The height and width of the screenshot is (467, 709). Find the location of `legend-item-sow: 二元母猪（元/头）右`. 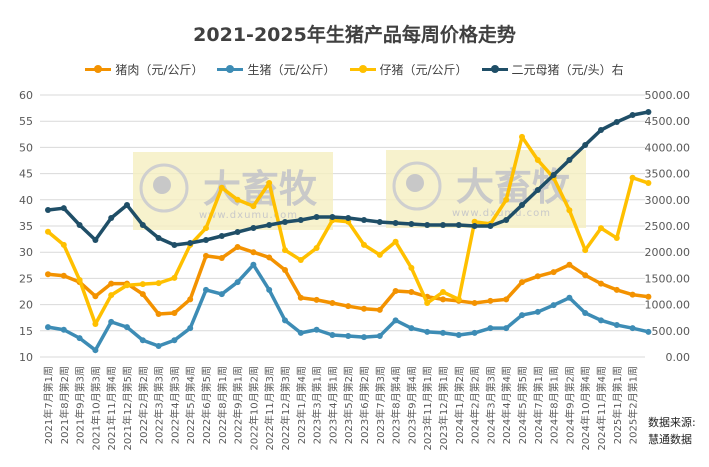

legend-item-sow: 二元母猪（元/头）右 is located at coordinates (552, 69).